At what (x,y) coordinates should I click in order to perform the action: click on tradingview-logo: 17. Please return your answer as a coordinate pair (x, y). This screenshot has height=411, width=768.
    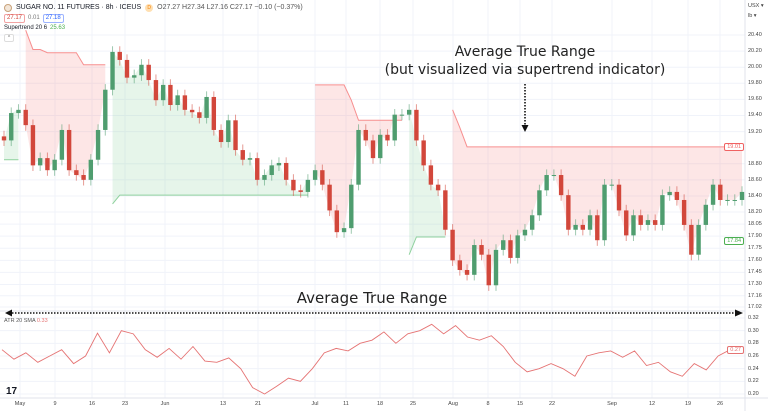
    Looking at the image, I should click on (12, 391).